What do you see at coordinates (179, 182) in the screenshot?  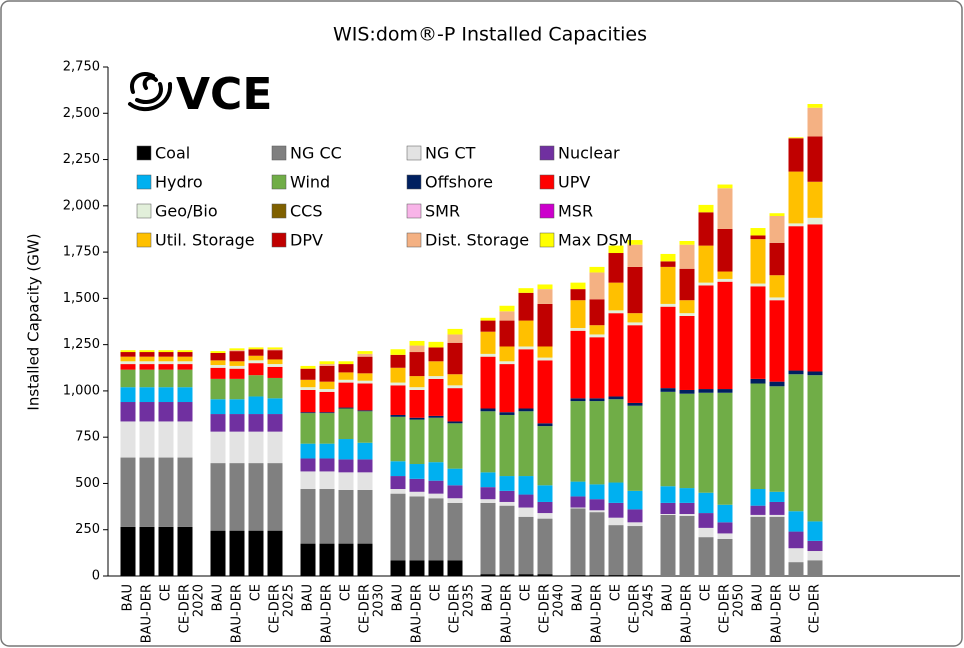 I see `legend-label: Hydro` at bounding box center [179, 182].